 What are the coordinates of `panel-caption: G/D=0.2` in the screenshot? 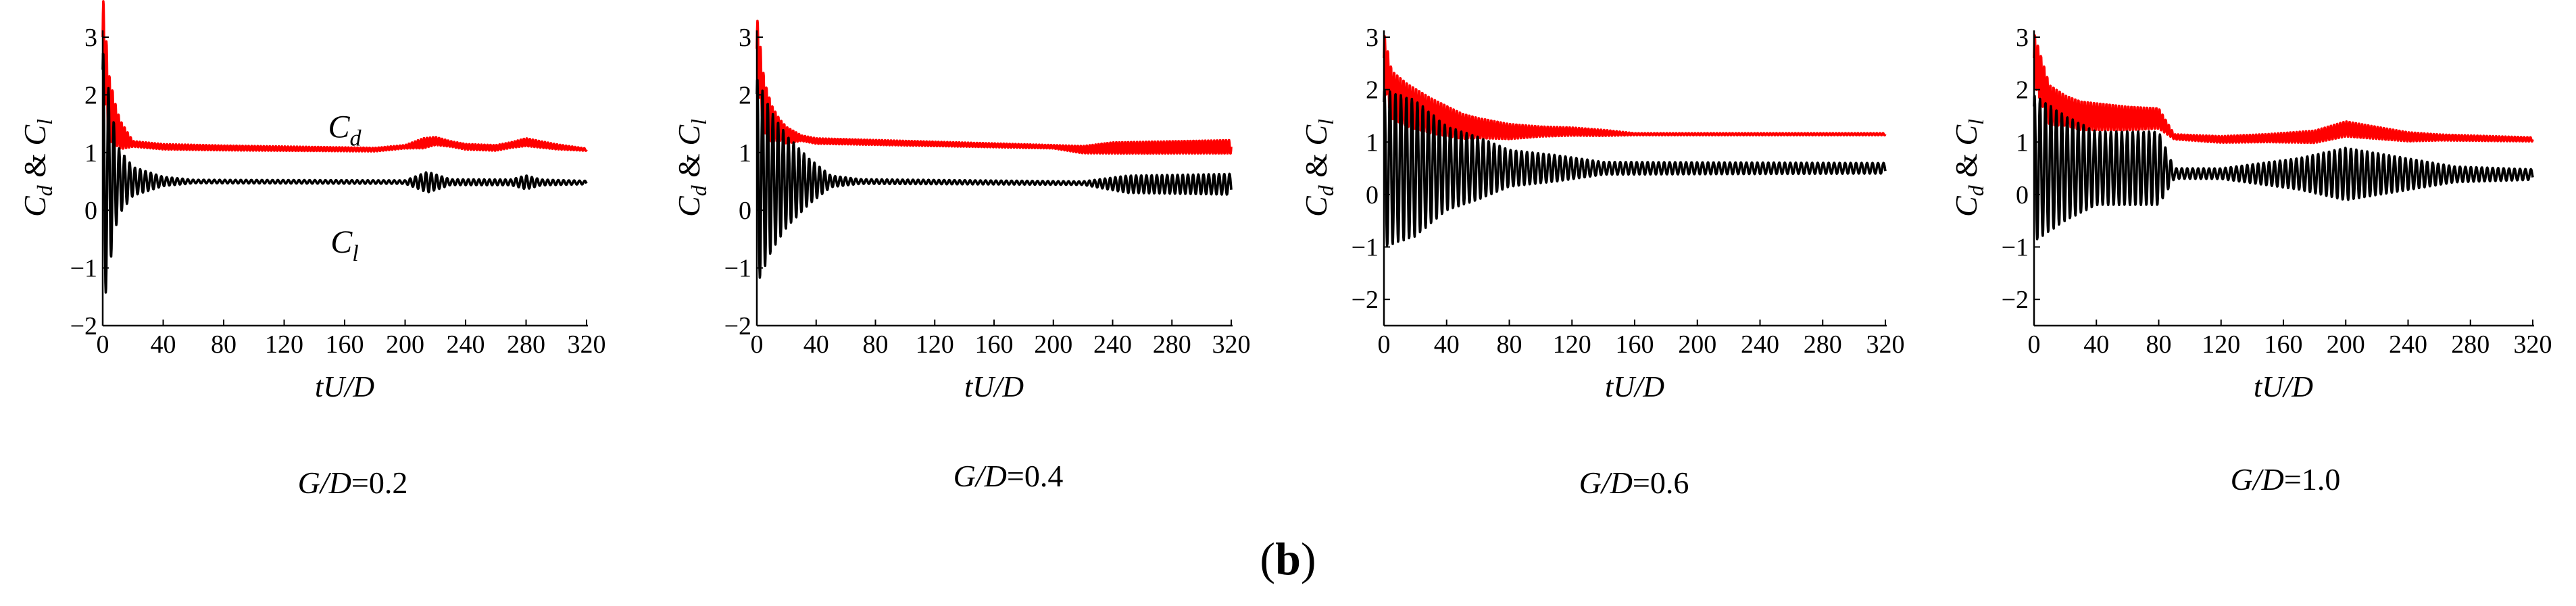 It's located at (353, 482).